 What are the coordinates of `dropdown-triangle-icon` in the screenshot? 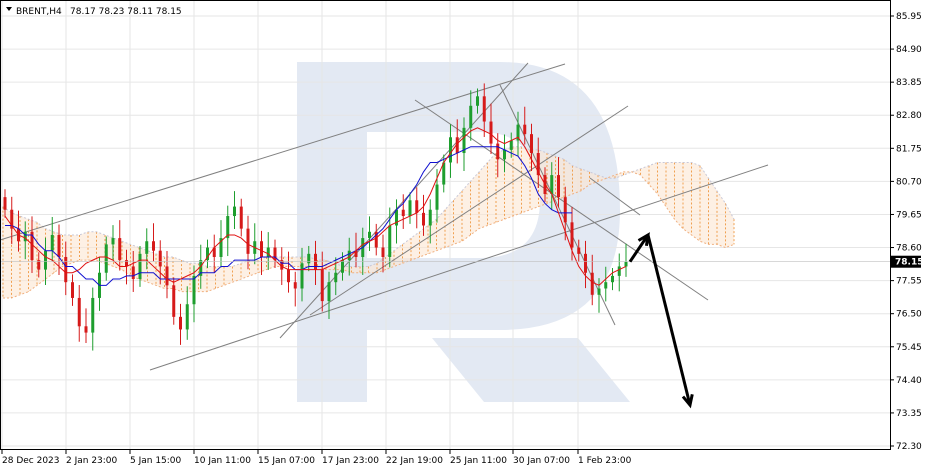 It's located at (9, 9).